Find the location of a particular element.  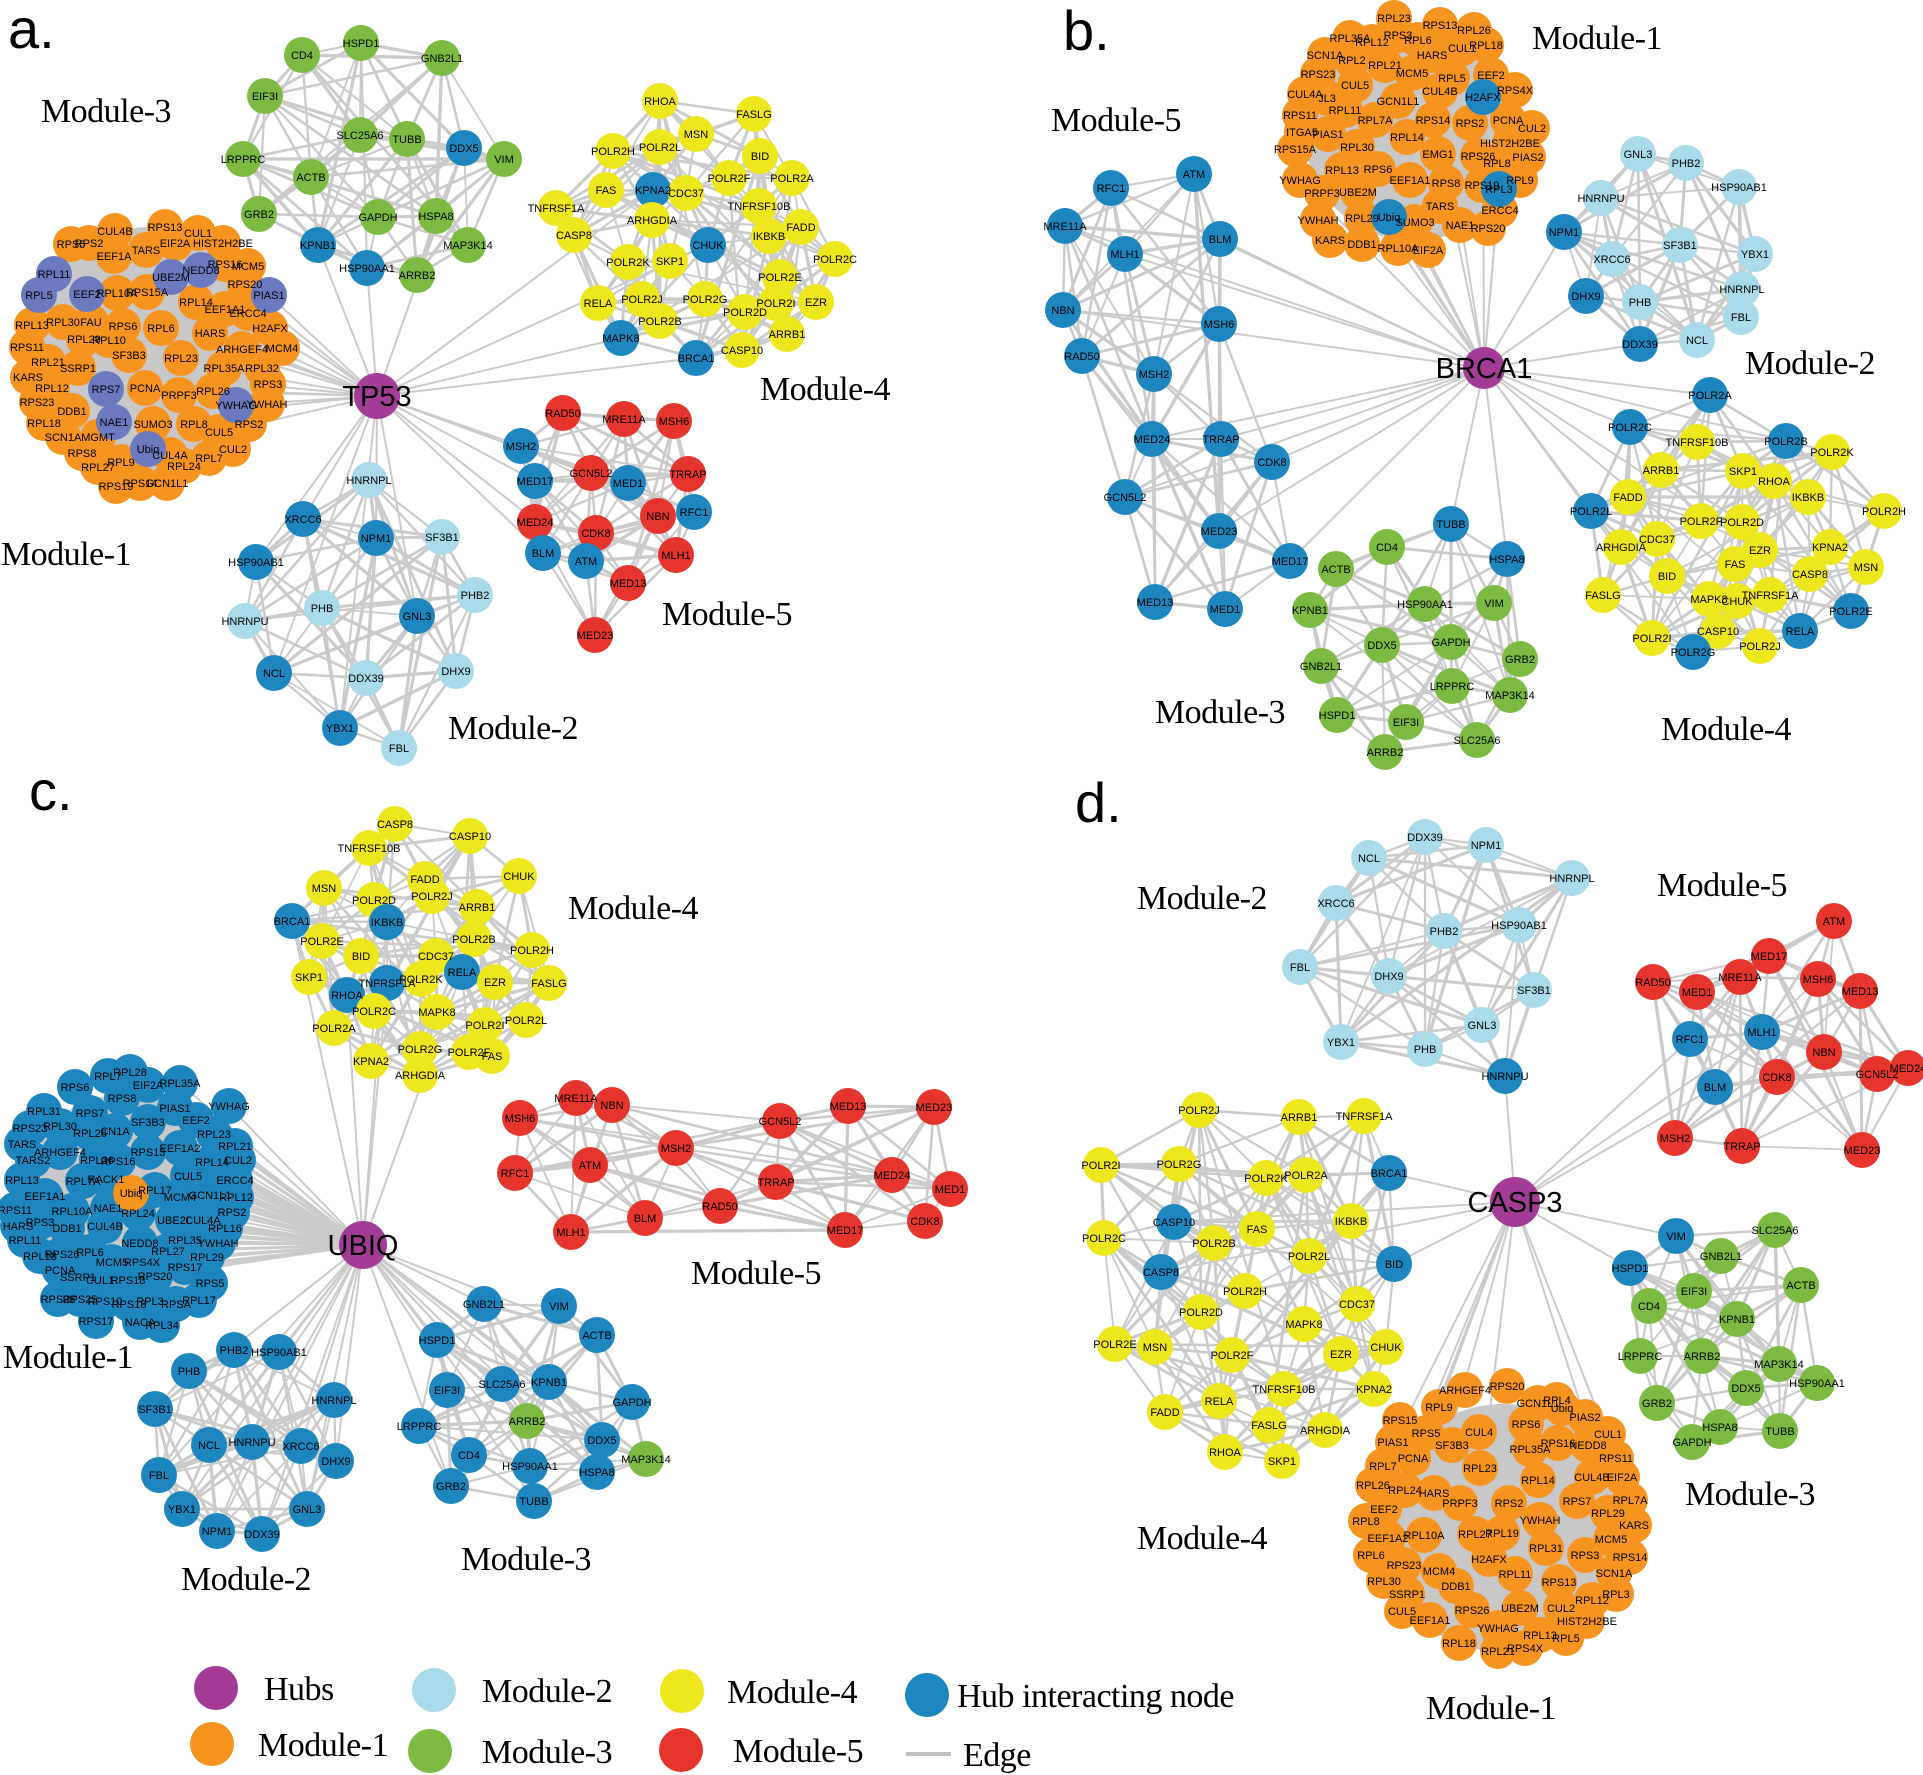

svg-text: Module-3 is located at coordinates (547, 1752).